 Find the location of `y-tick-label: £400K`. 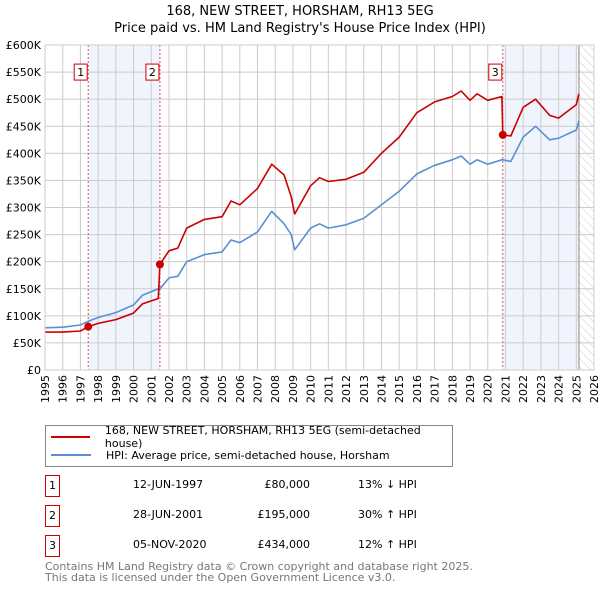

y-tick-label: £400K is located at coordinates (24, 153).